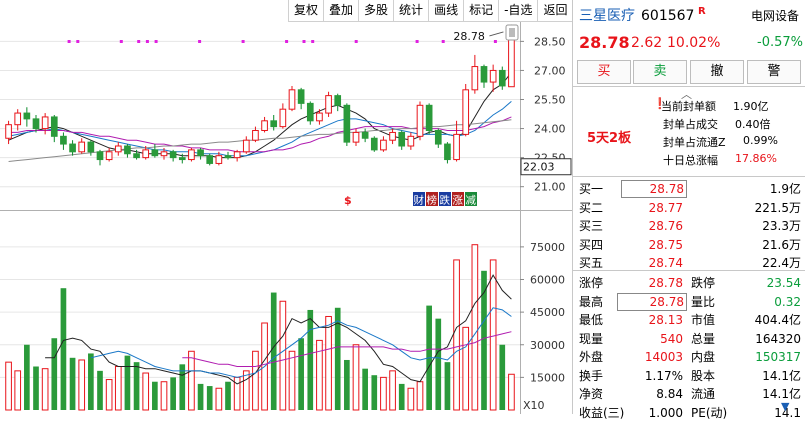  I want to click on stat-value: 150317, so click(778, 357).